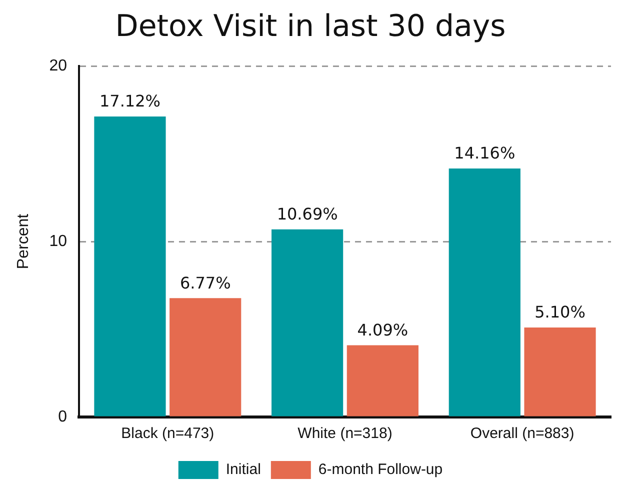 This screenshot has height=489, width=621. I want to click on data-label: 4.09%, so click(382, 330).